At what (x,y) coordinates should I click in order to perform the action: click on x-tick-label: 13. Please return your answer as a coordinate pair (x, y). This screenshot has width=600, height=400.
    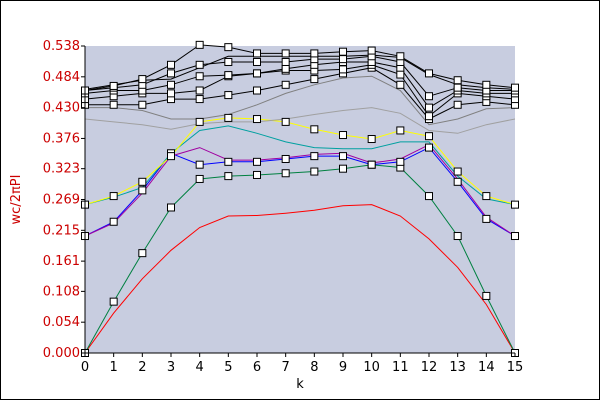
    Looking at the image, I should click on (457, 367).